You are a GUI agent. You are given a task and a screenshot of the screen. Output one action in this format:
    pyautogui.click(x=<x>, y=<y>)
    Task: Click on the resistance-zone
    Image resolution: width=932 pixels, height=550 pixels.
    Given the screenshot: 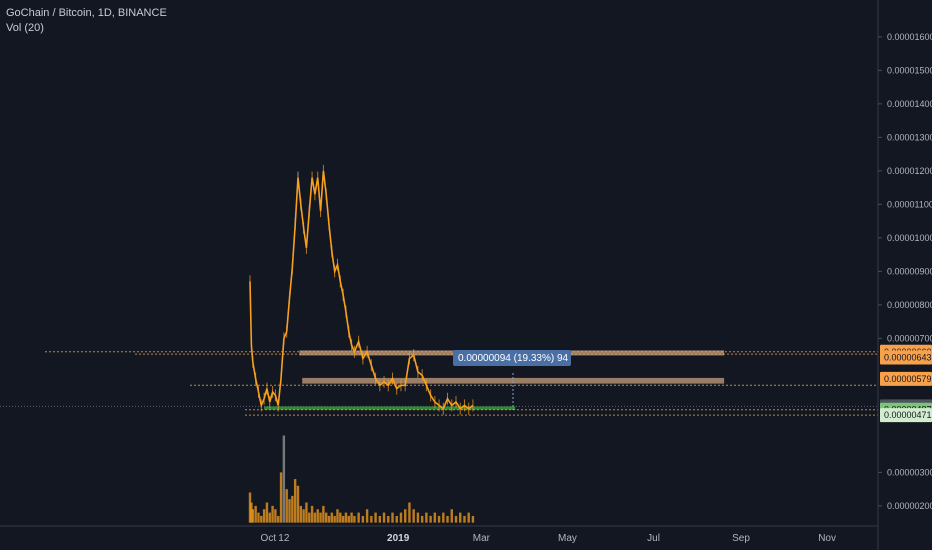 What is the action you would take?
    pyautogui.click(x=513, y=380)
    